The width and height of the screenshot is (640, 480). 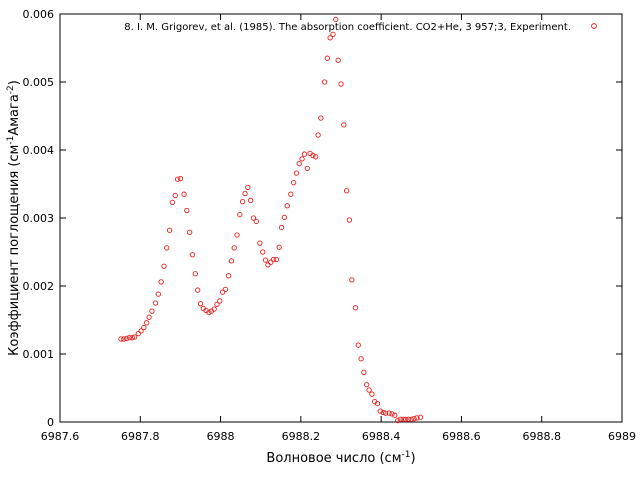 What do you see at coordinates (60, 436) in the screenshot?
I see `x-tick-label: 6987.6` at bounding box center [60, 436].